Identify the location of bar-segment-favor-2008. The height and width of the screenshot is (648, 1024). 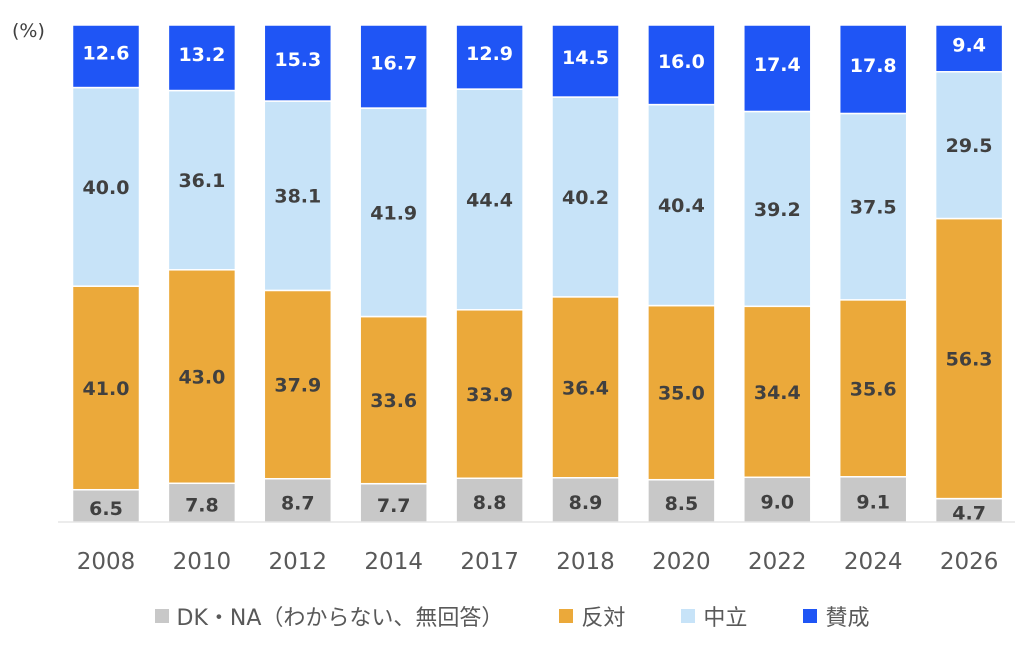
(106, 56).